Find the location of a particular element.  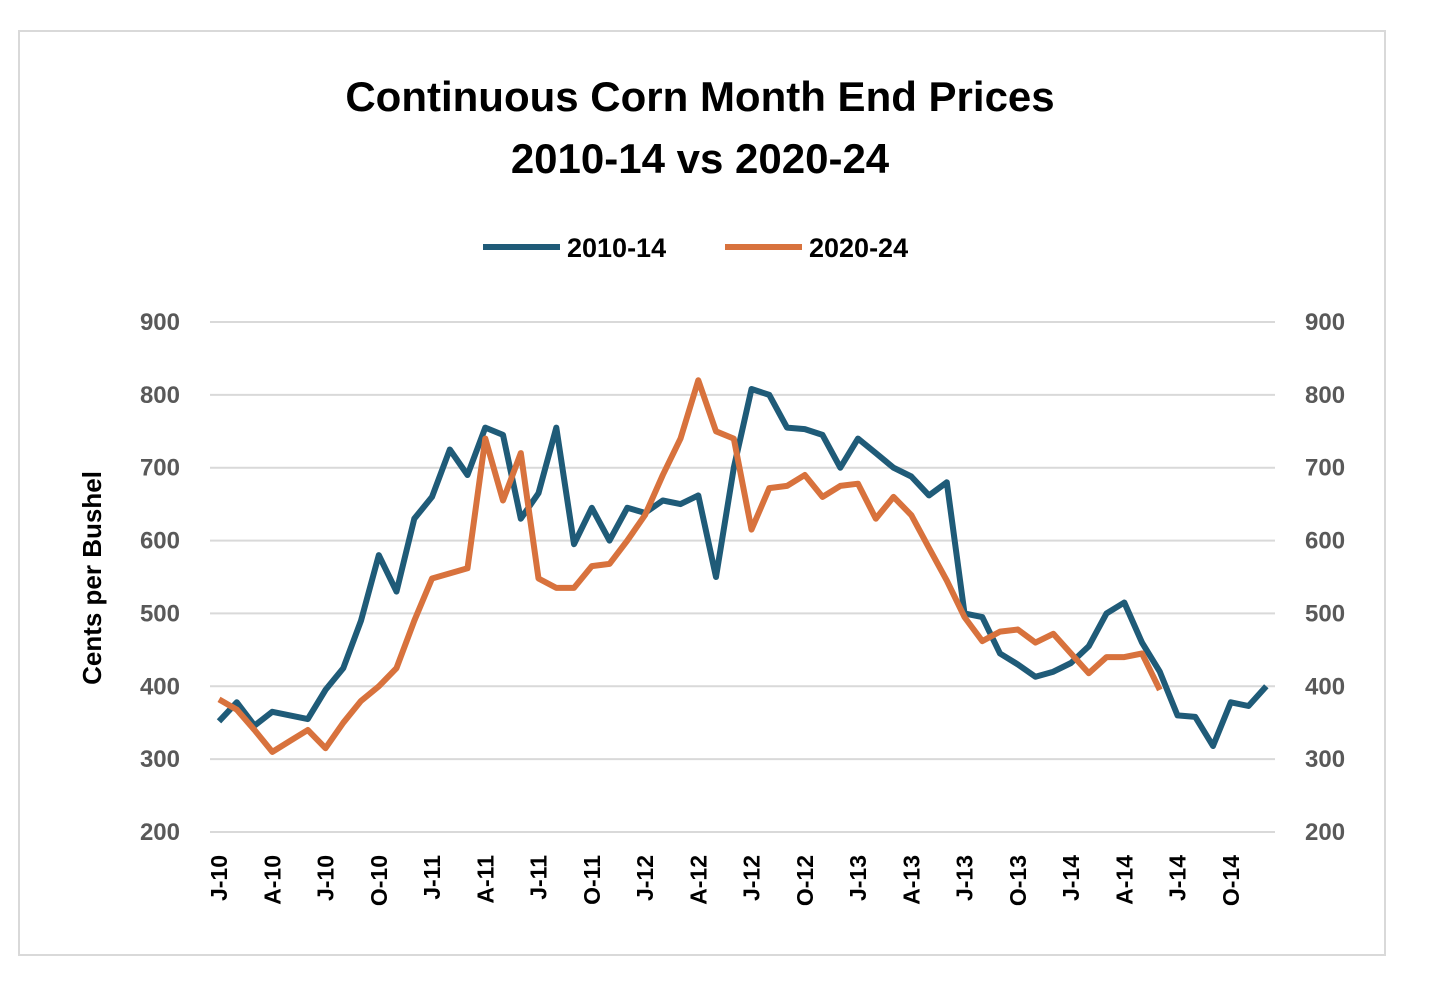

y-tick-label-right: 300 is located at coordinates (1325, 759).